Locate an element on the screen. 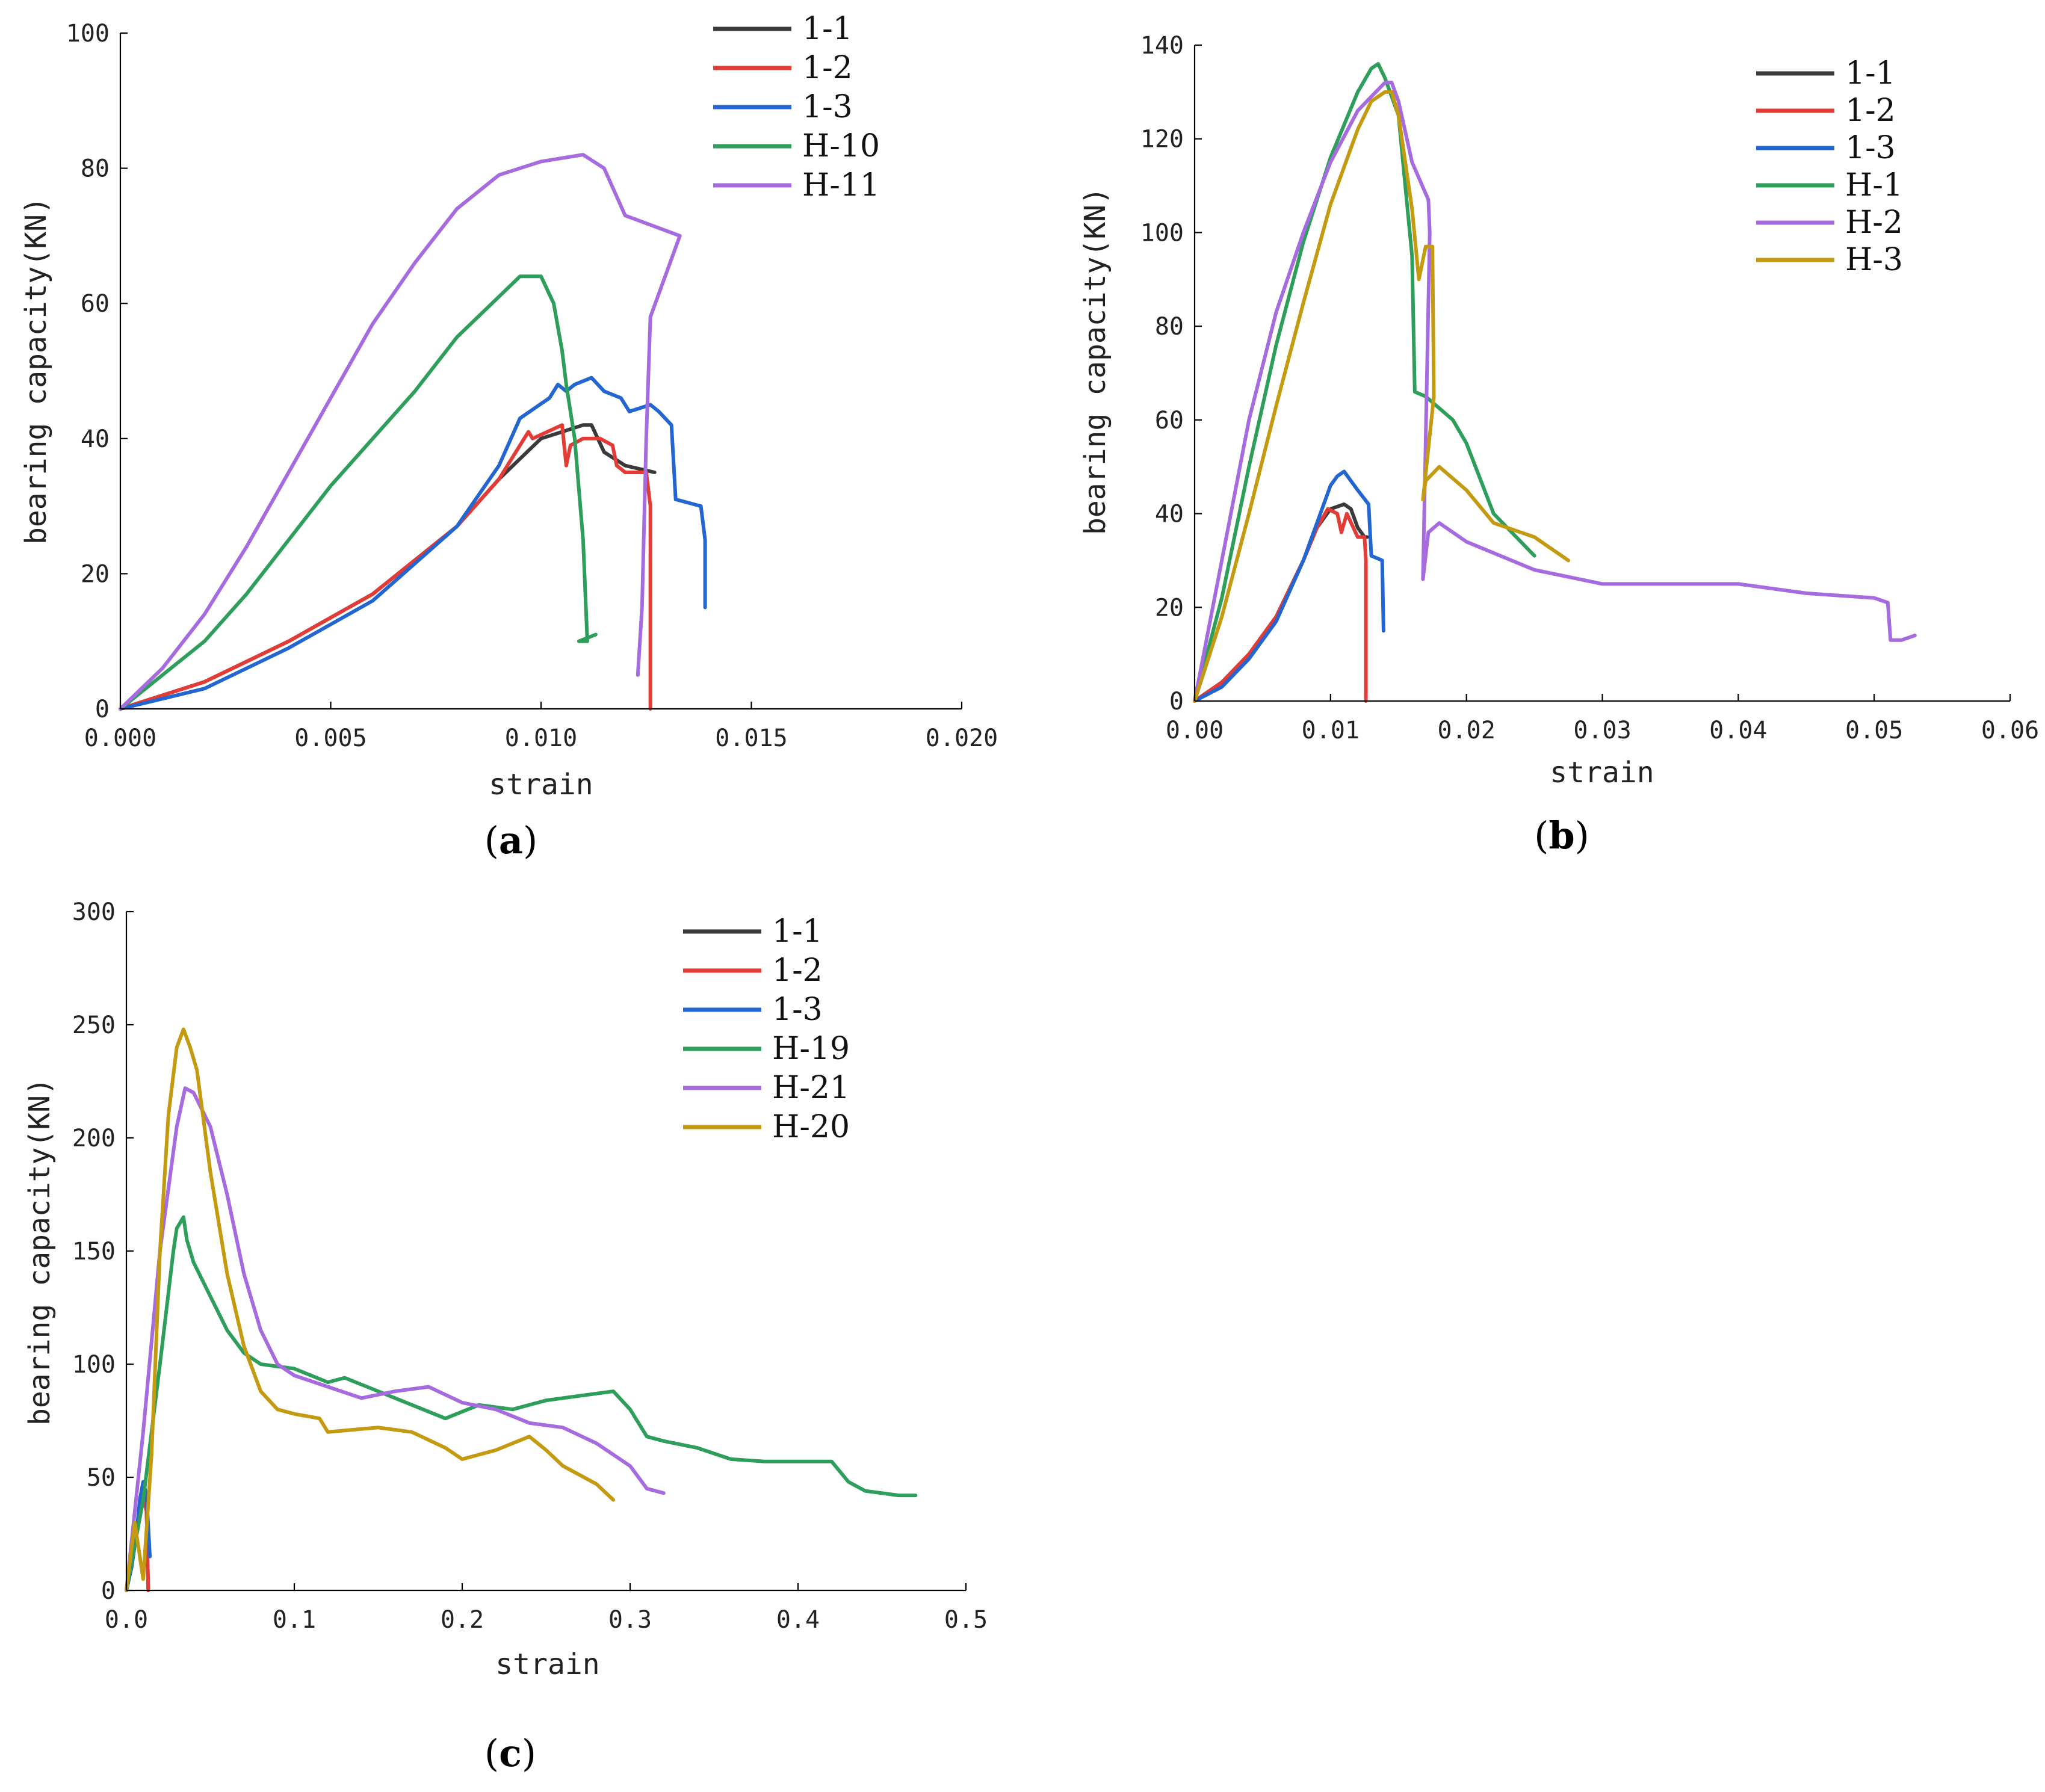 The height and width of the screenshot is (1792, 2045). x-tick-label-c: 0.1 is located at coordinates (294, 1620).